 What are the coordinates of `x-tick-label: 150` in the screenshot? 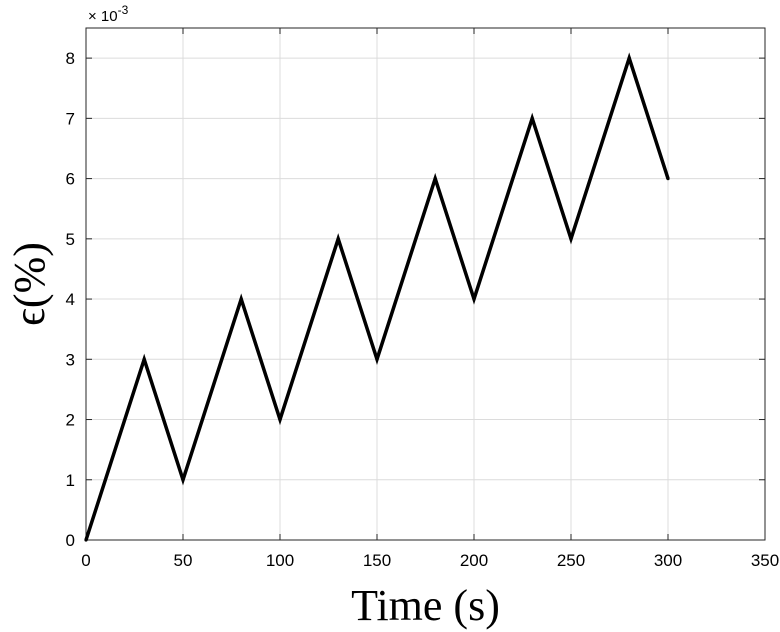 It's located at (377, 560).